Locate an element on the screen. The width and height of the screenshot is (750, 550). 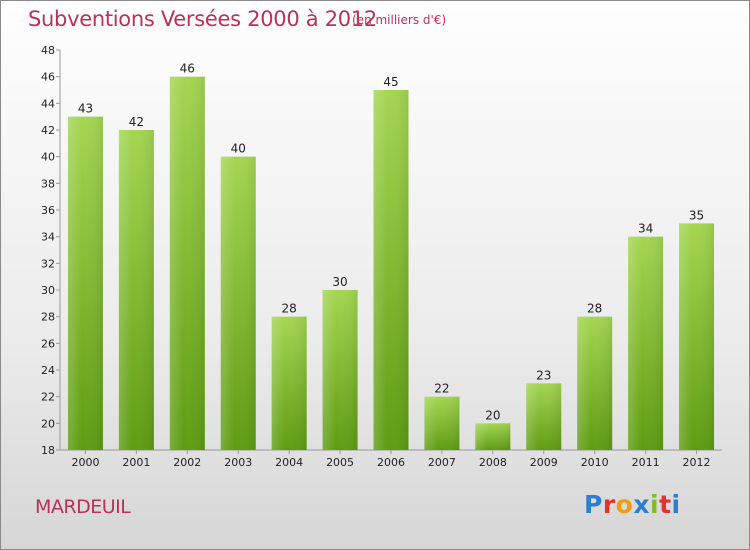
logo-letter: o is located at coordinates (624, 504).